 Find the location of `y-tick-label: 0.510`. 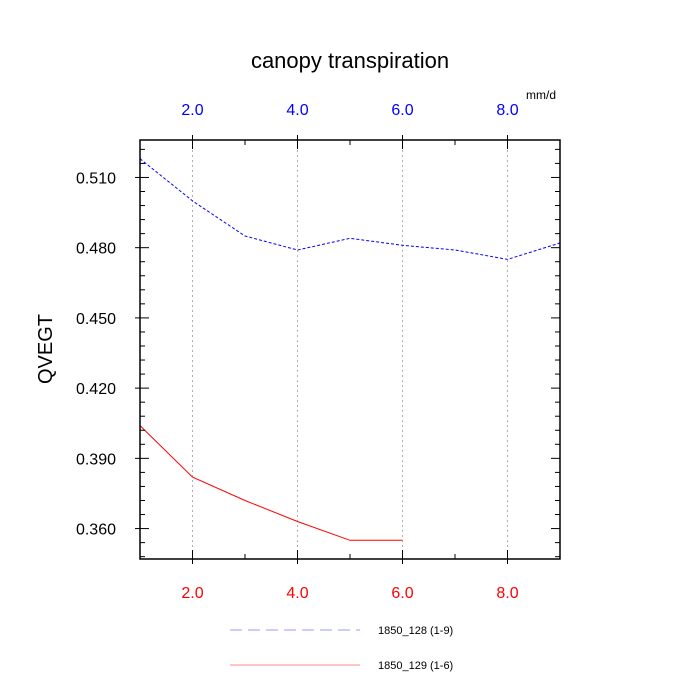

y-tick-label: 0.510 is located at coordinates (96, 178).